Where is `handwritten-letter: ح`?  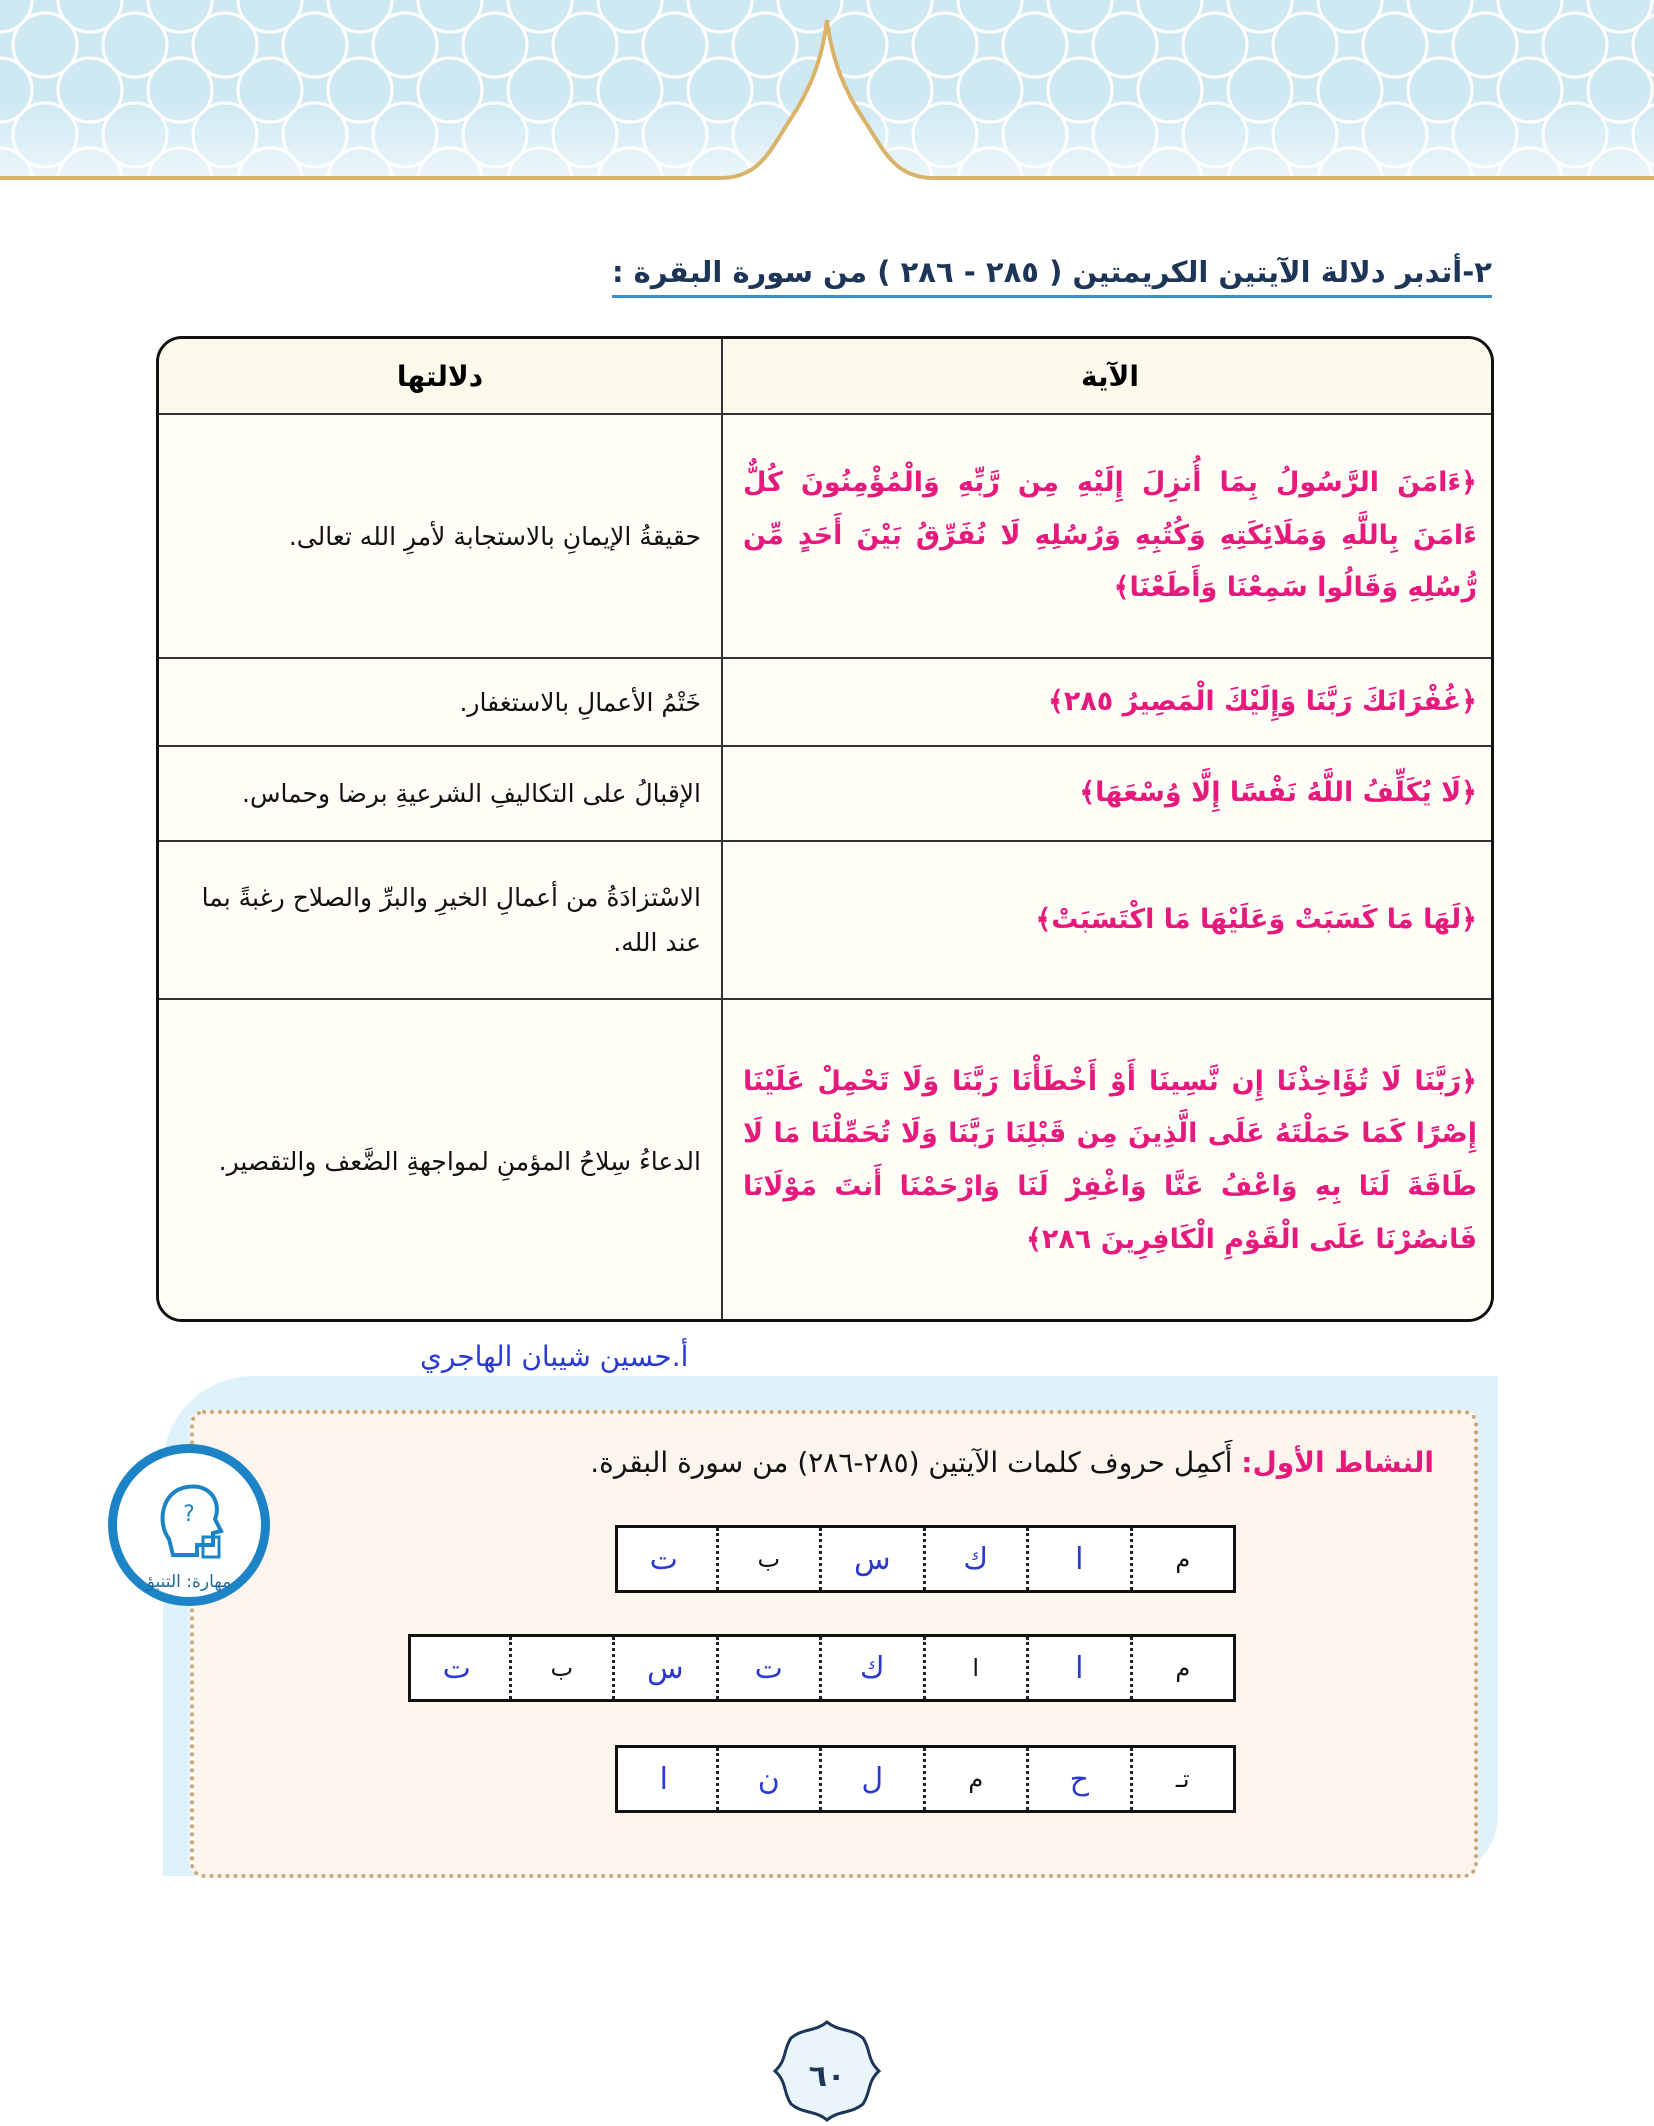
handwritten-letter: ح is located at coordinates (1079, 1779).